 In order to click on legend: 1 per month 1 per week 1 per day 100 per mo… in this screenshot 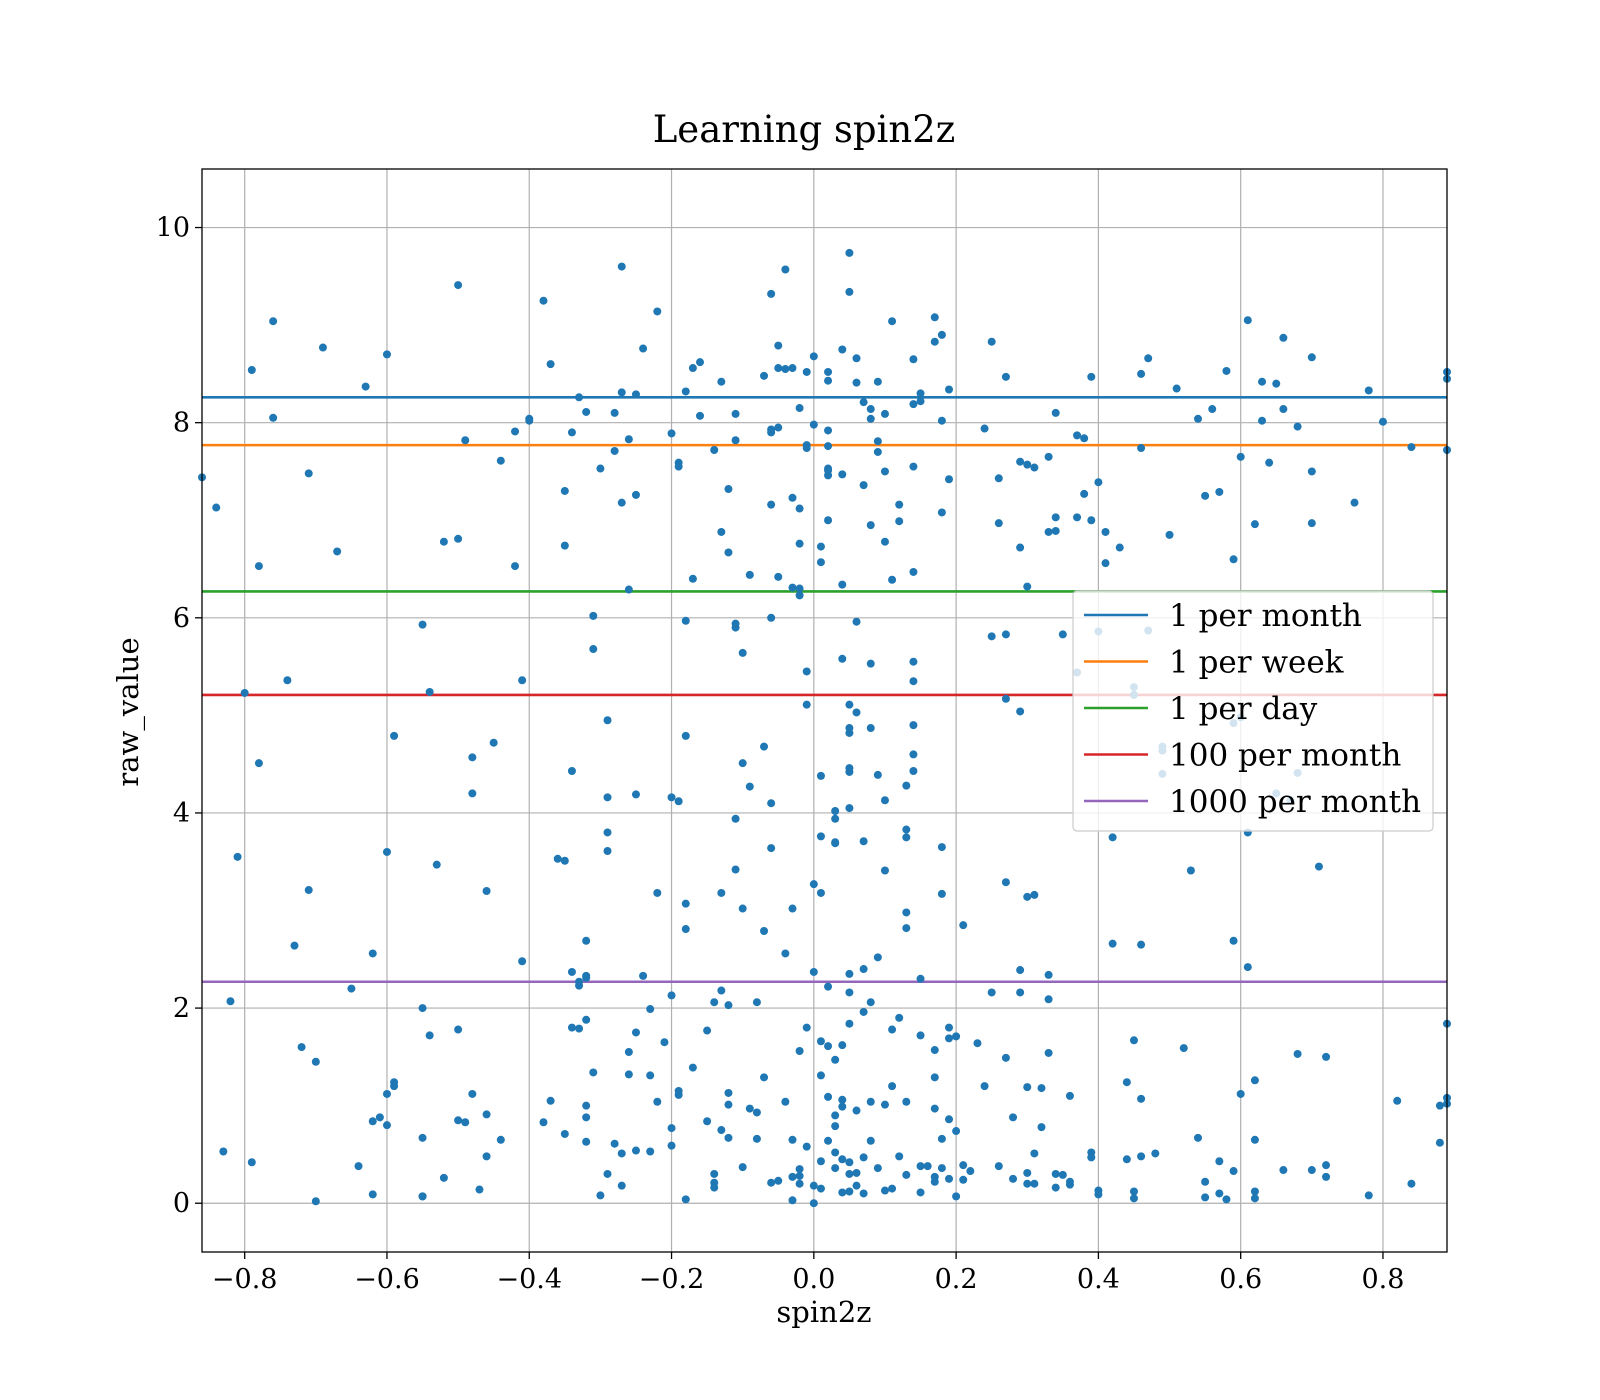, I will do `click(1253, 711)`.